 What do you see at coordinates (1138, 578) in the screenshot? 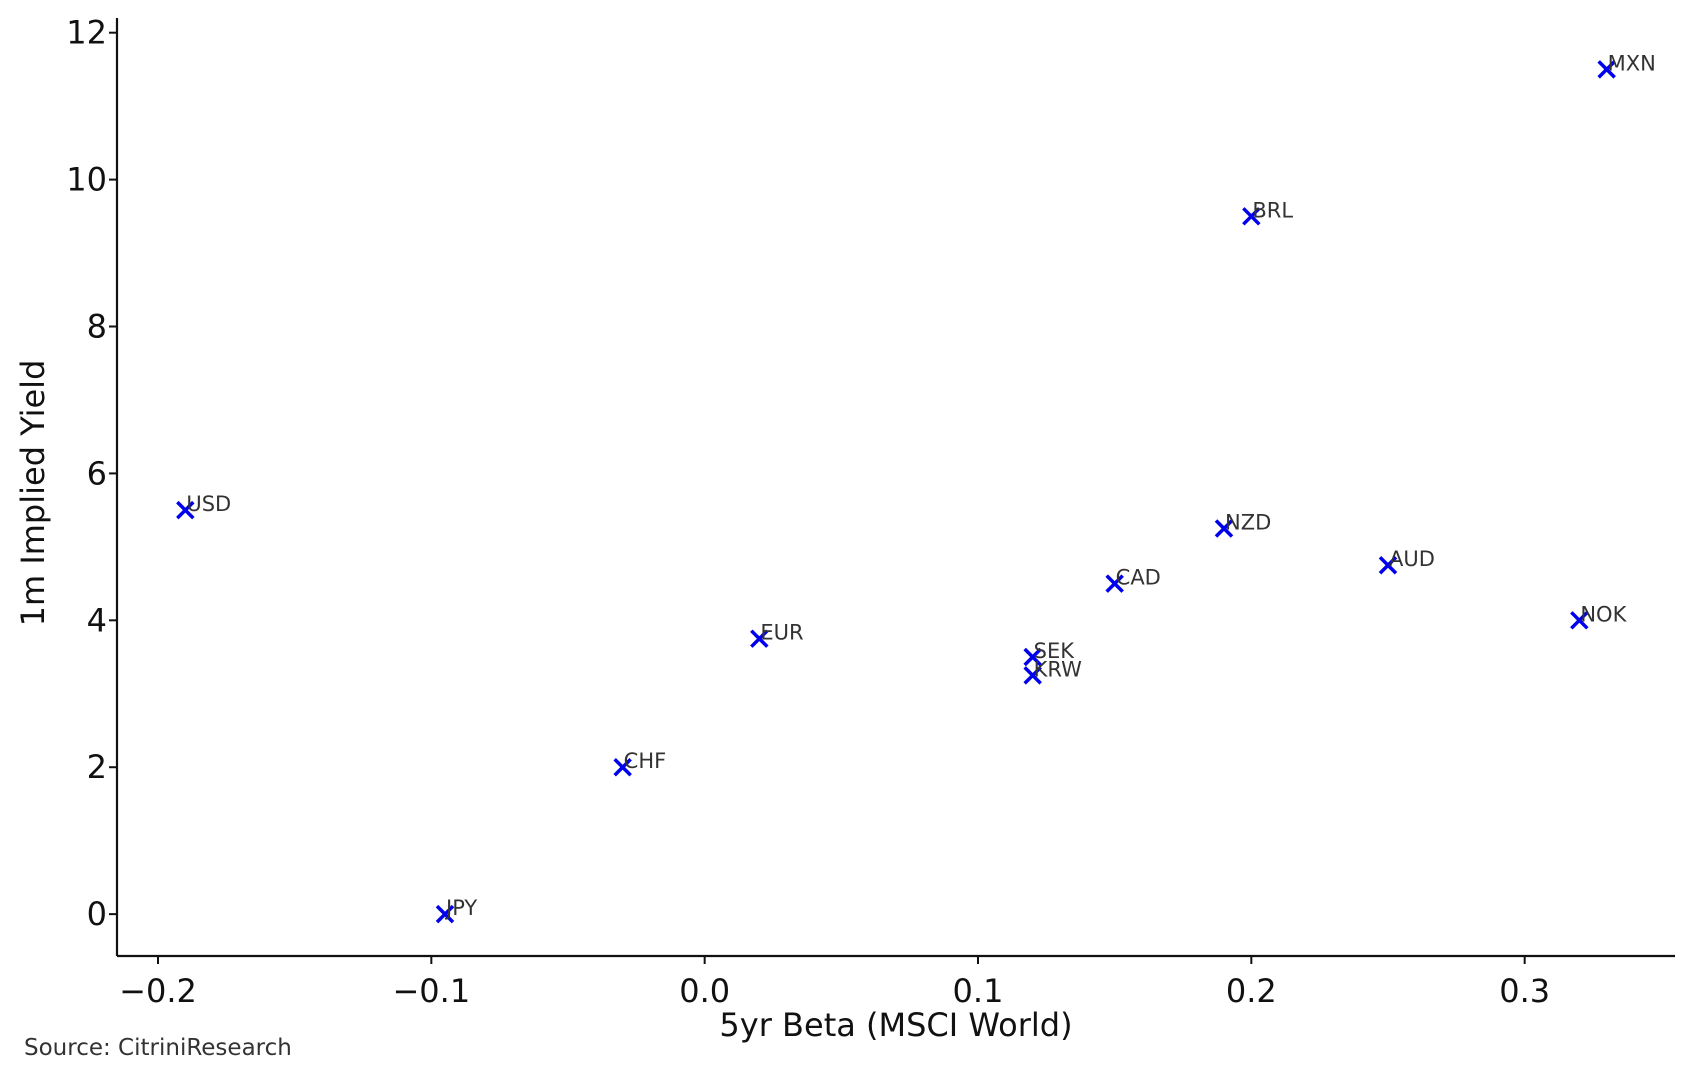
I see `point-label: CAD` at bounding box center [1138, 578].